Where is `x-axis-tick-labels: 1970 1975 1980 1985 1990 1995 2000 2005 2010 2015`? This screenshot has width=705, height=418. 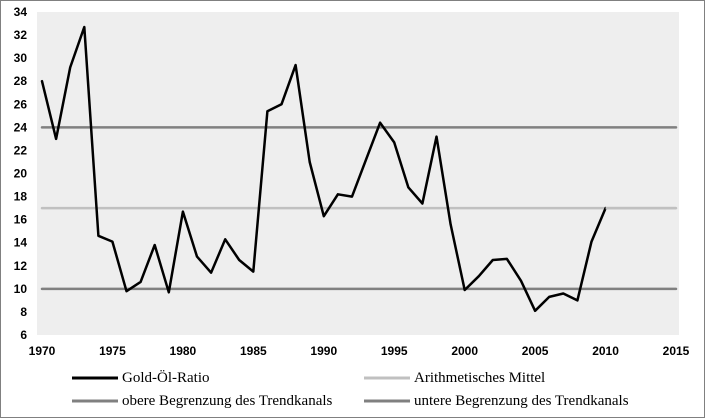 x-axis-tick-labels: 1970 1975 1980 1985 1990 1995 2000 2005 2010 2015 is located at coordinates (359, 351).